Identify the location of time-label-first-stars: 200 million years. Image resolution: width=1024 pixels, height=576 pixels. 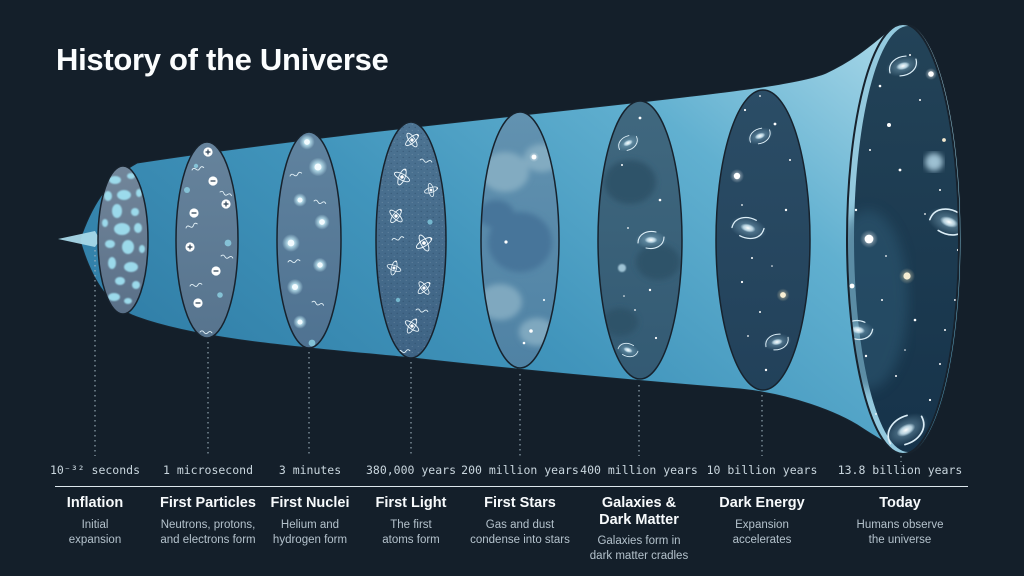
(520, 470).